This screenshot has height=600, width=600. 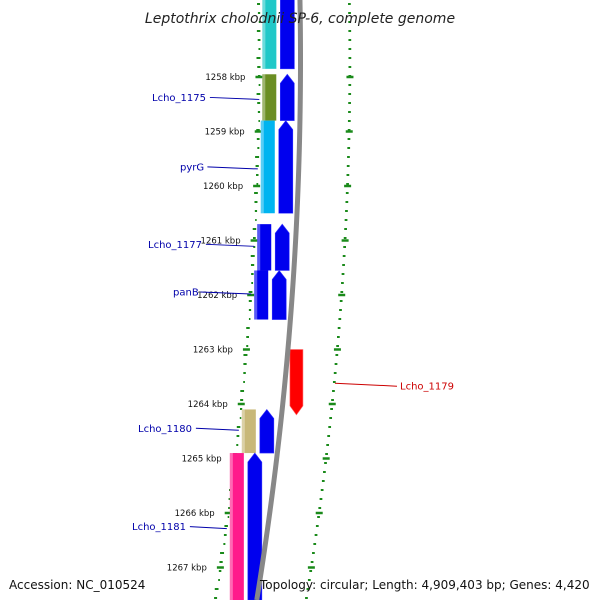 What do you see at coordinates (165, 429) in the screenshot?
I see `gene-label: Lcho_1180` at bounding box center [165, 429].